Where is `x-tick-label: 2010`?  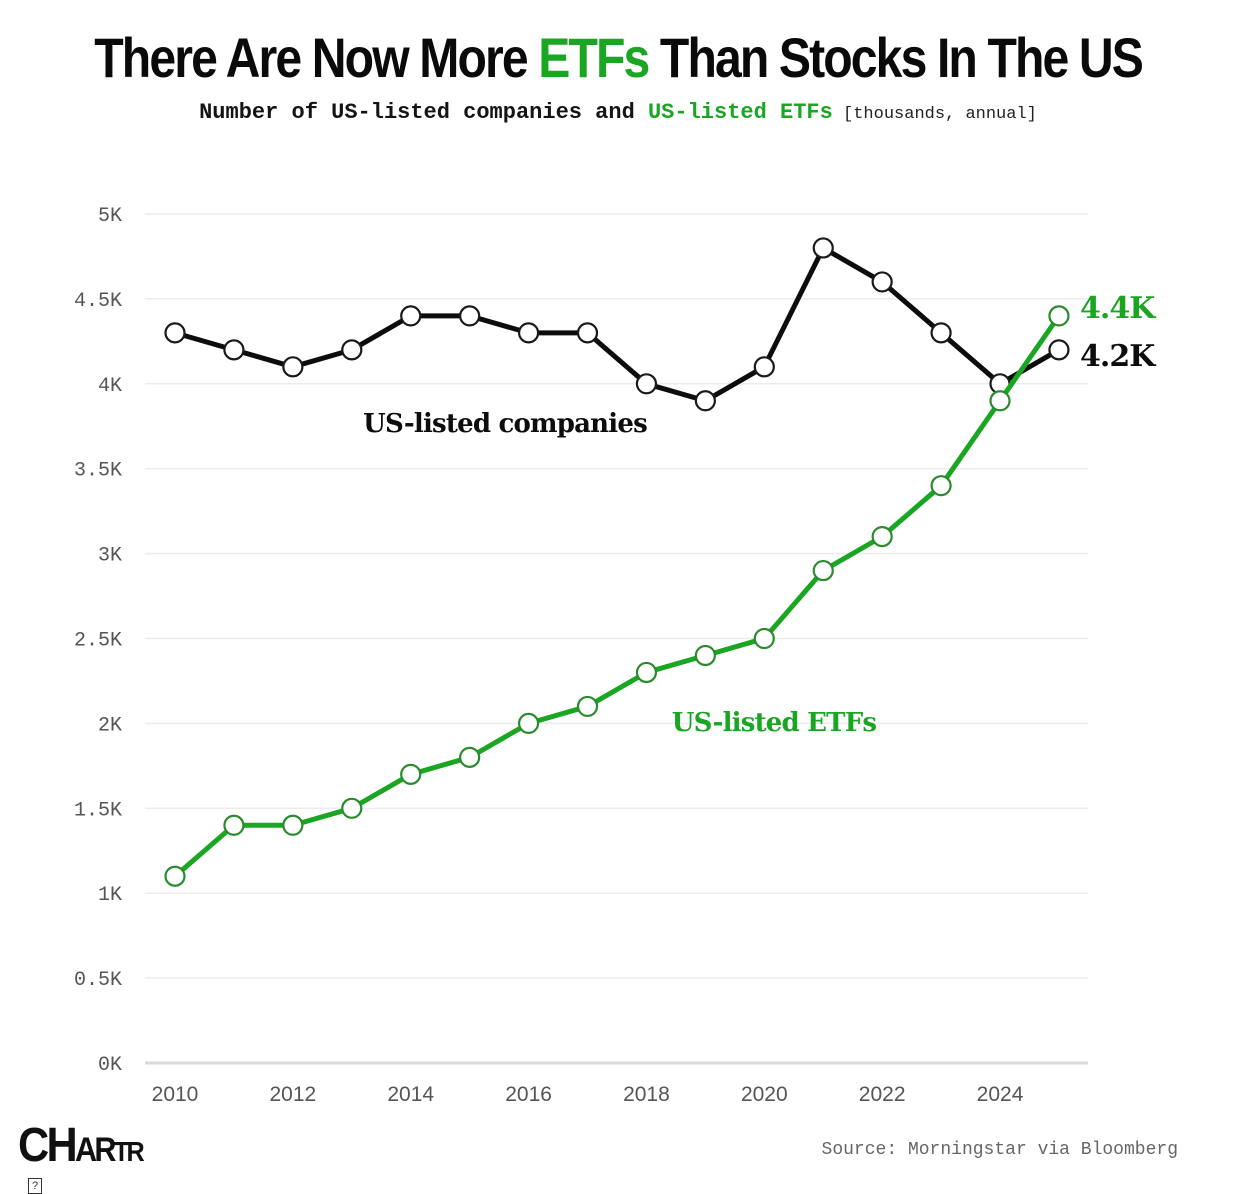
x-tick-label: 2010 is located at coordinates (175, 1094).